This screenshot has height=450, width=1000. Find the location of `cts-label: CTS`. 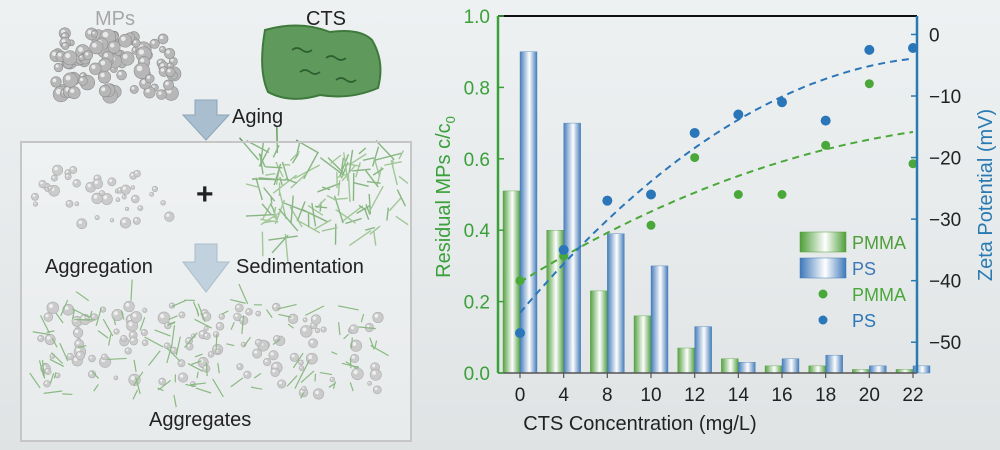

cts-label: CTS is located at coordinates (326, 19).